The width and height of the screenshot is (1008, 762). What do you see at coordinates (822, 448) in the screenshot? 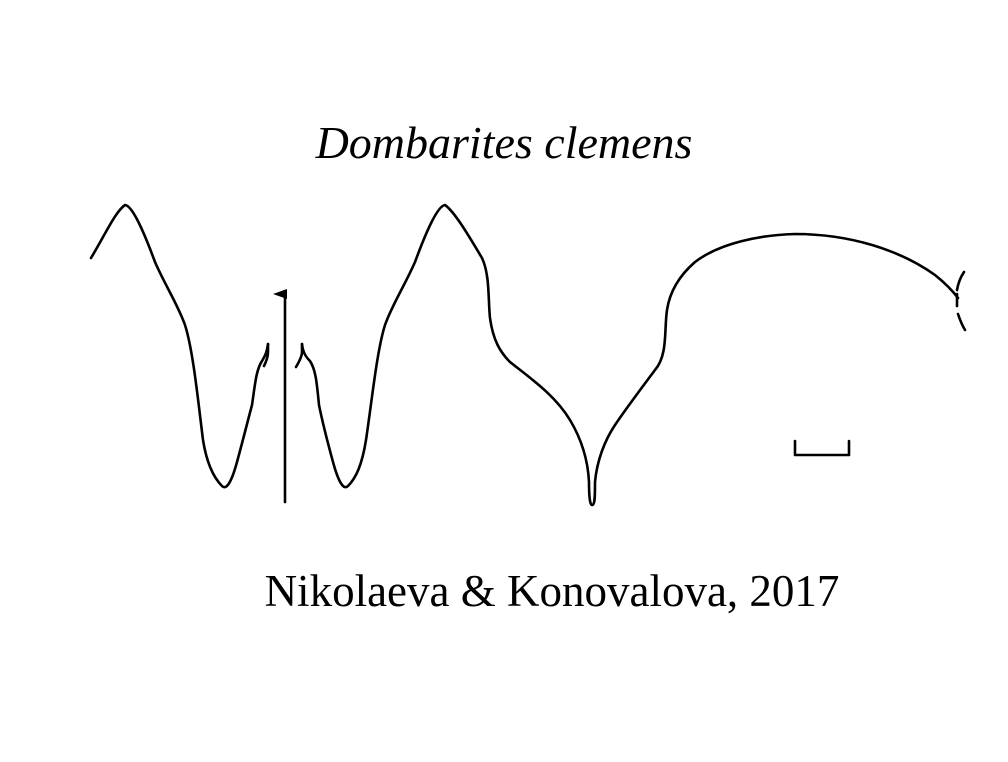
I see `scale-bar` at bounding box center [822, 448].